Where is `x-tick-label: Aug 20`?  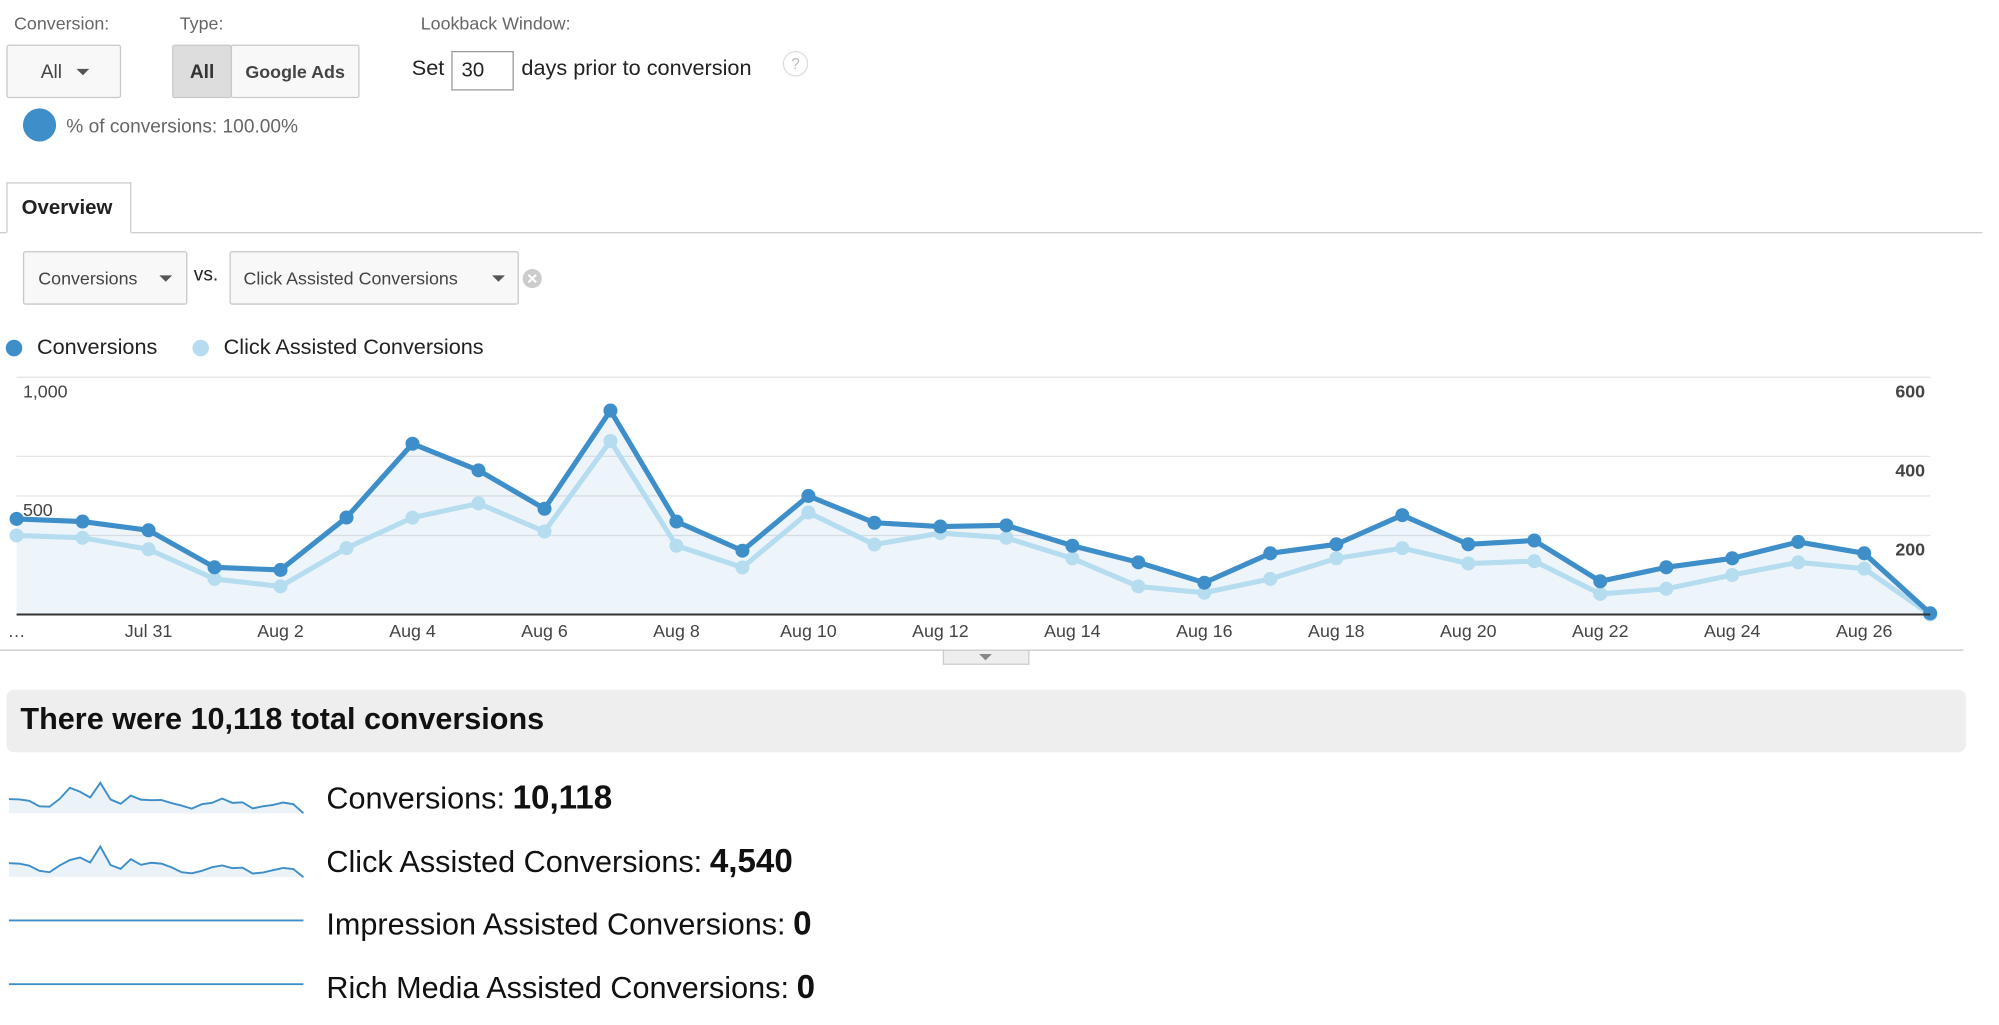 x-tick-label: Aug 20 is located at coordinates (1468, 631).